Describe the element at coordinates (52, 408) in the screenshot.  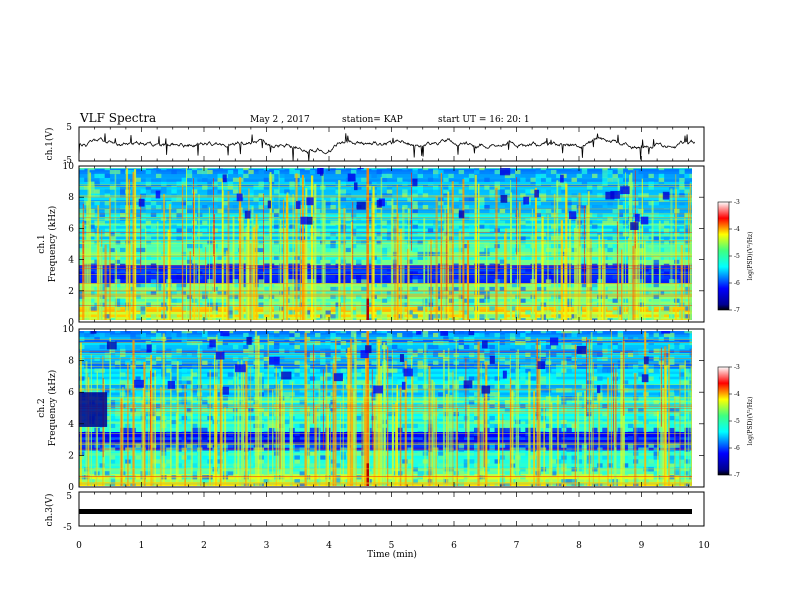
I see `ch2-spec-ylabel: Frequency (kHz)` at that location.